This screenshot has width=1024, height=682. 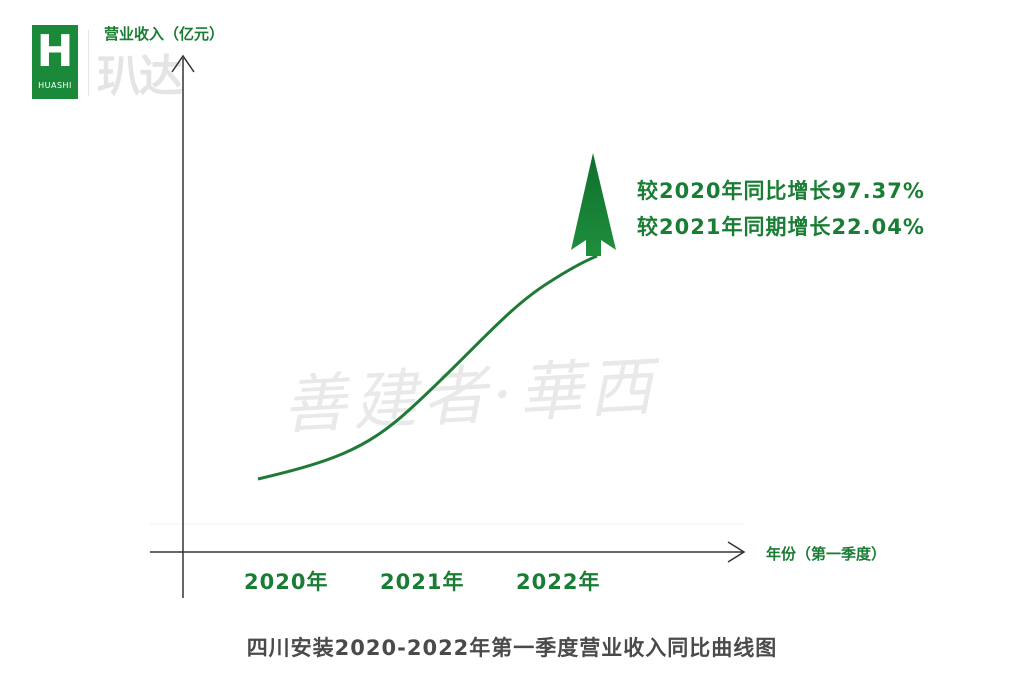 I want to click on y-axis-arrow, so click(x=183, y=63).